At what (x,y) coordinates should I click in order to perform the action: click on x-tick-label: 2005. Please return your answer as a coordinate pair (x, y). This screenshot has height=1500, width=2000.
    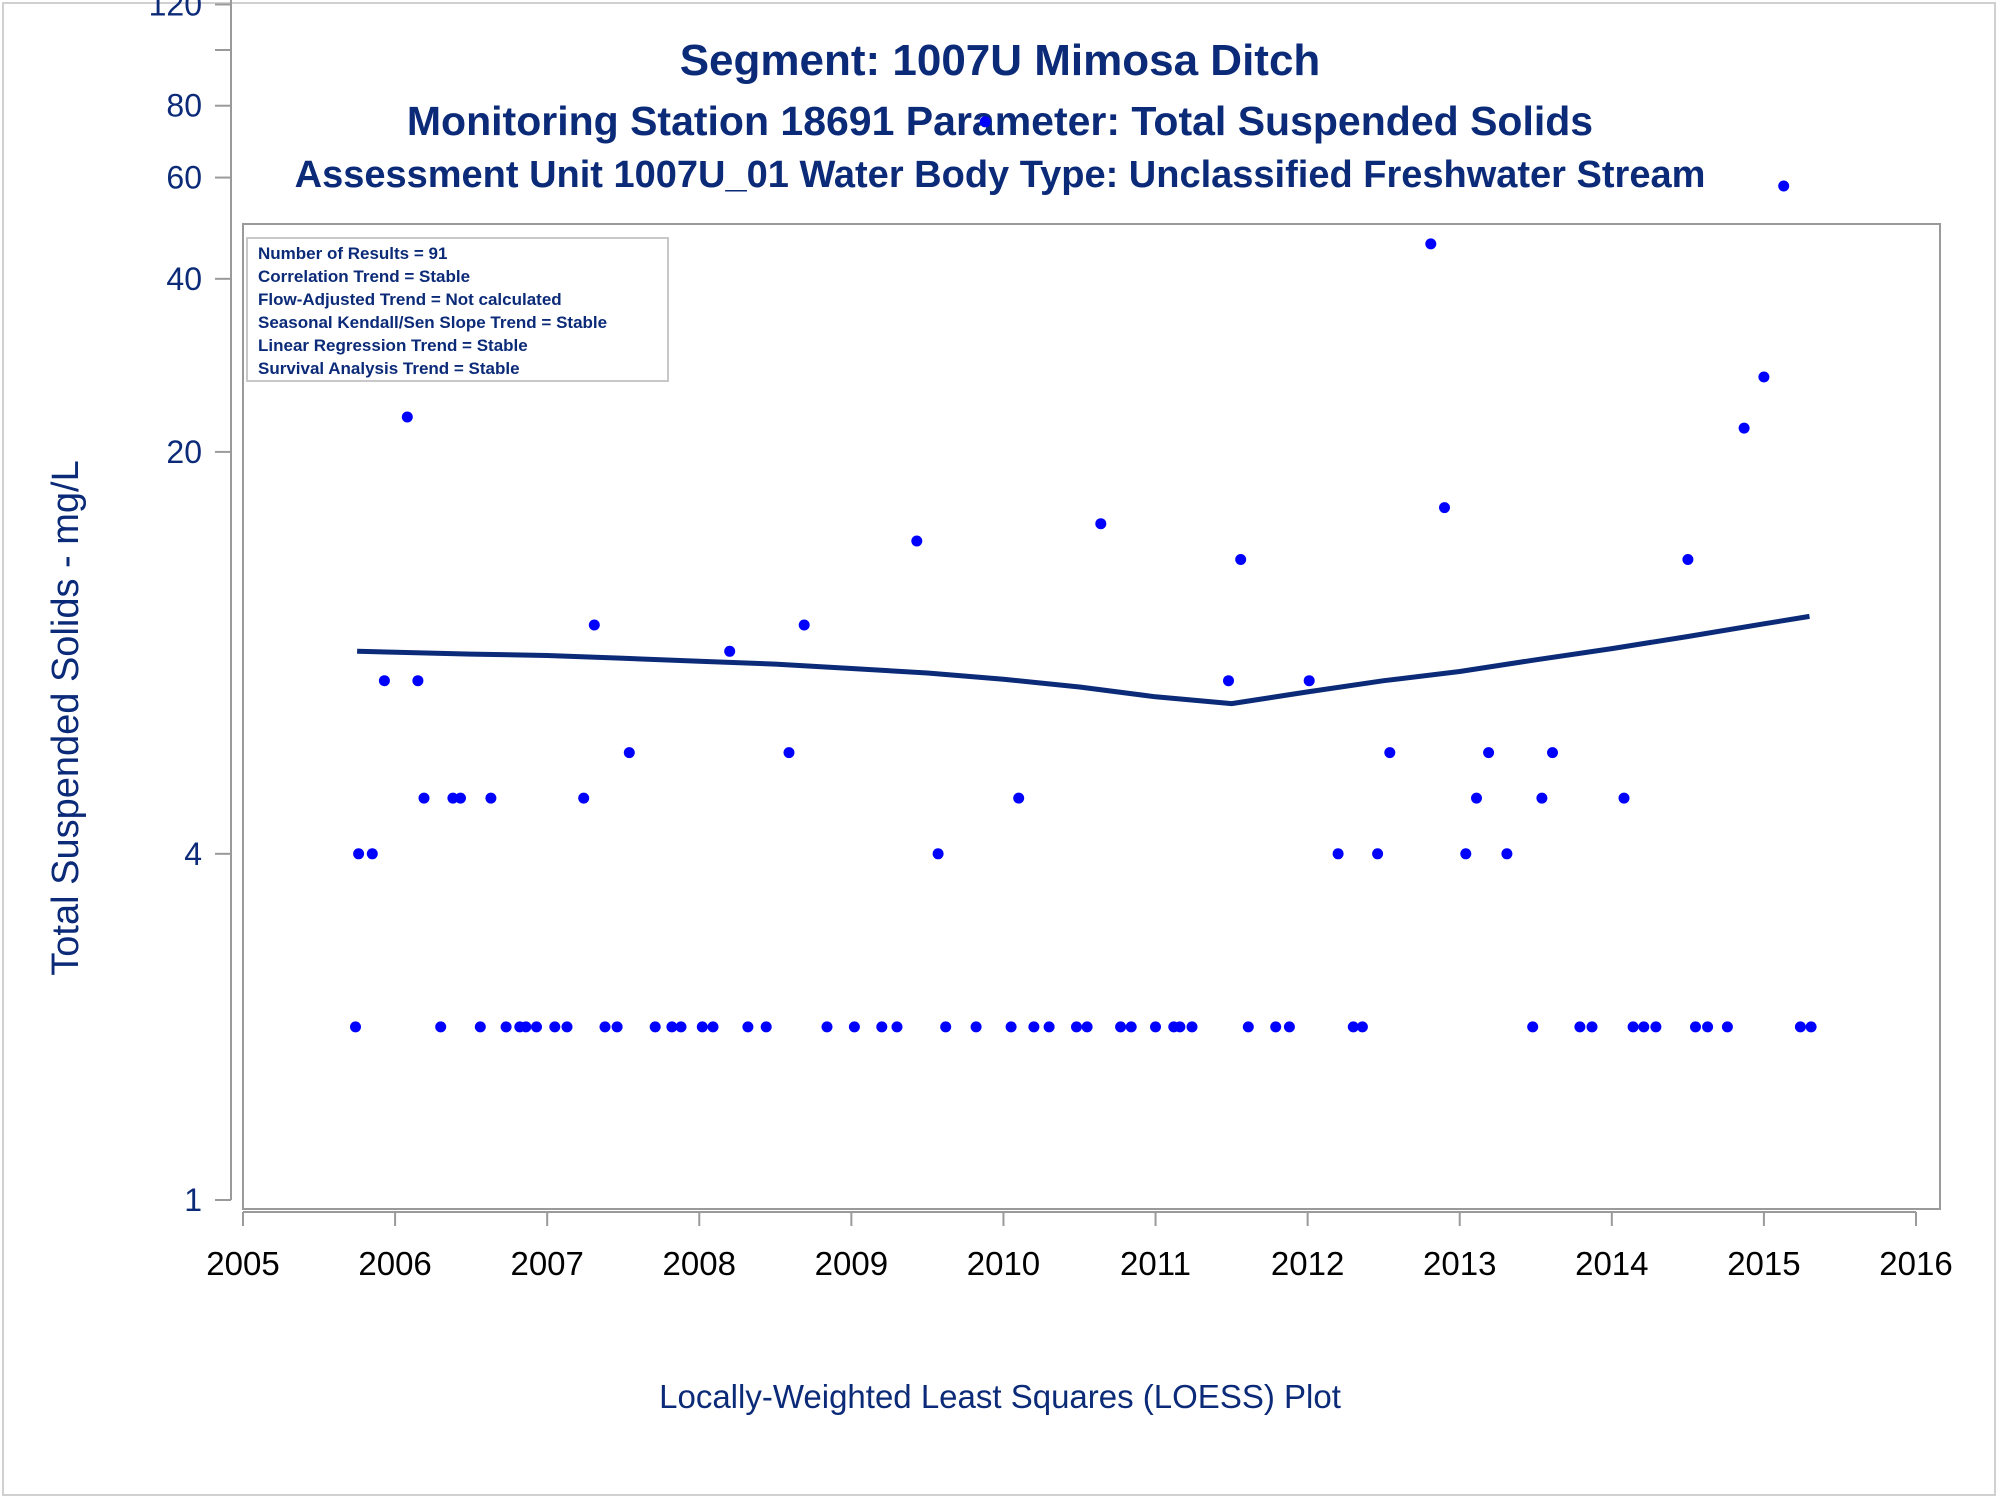
    Looking at the image, I should click on (242, 1263).